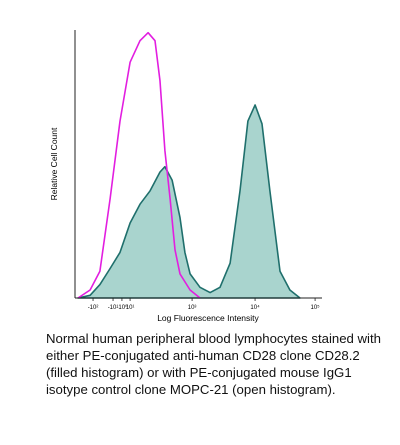 The width and height of the screenshot is (400, 445). Describe the element at coordinates (315, 307) in the screenshot. I see `x-tick-label: 10⁵` at that location.